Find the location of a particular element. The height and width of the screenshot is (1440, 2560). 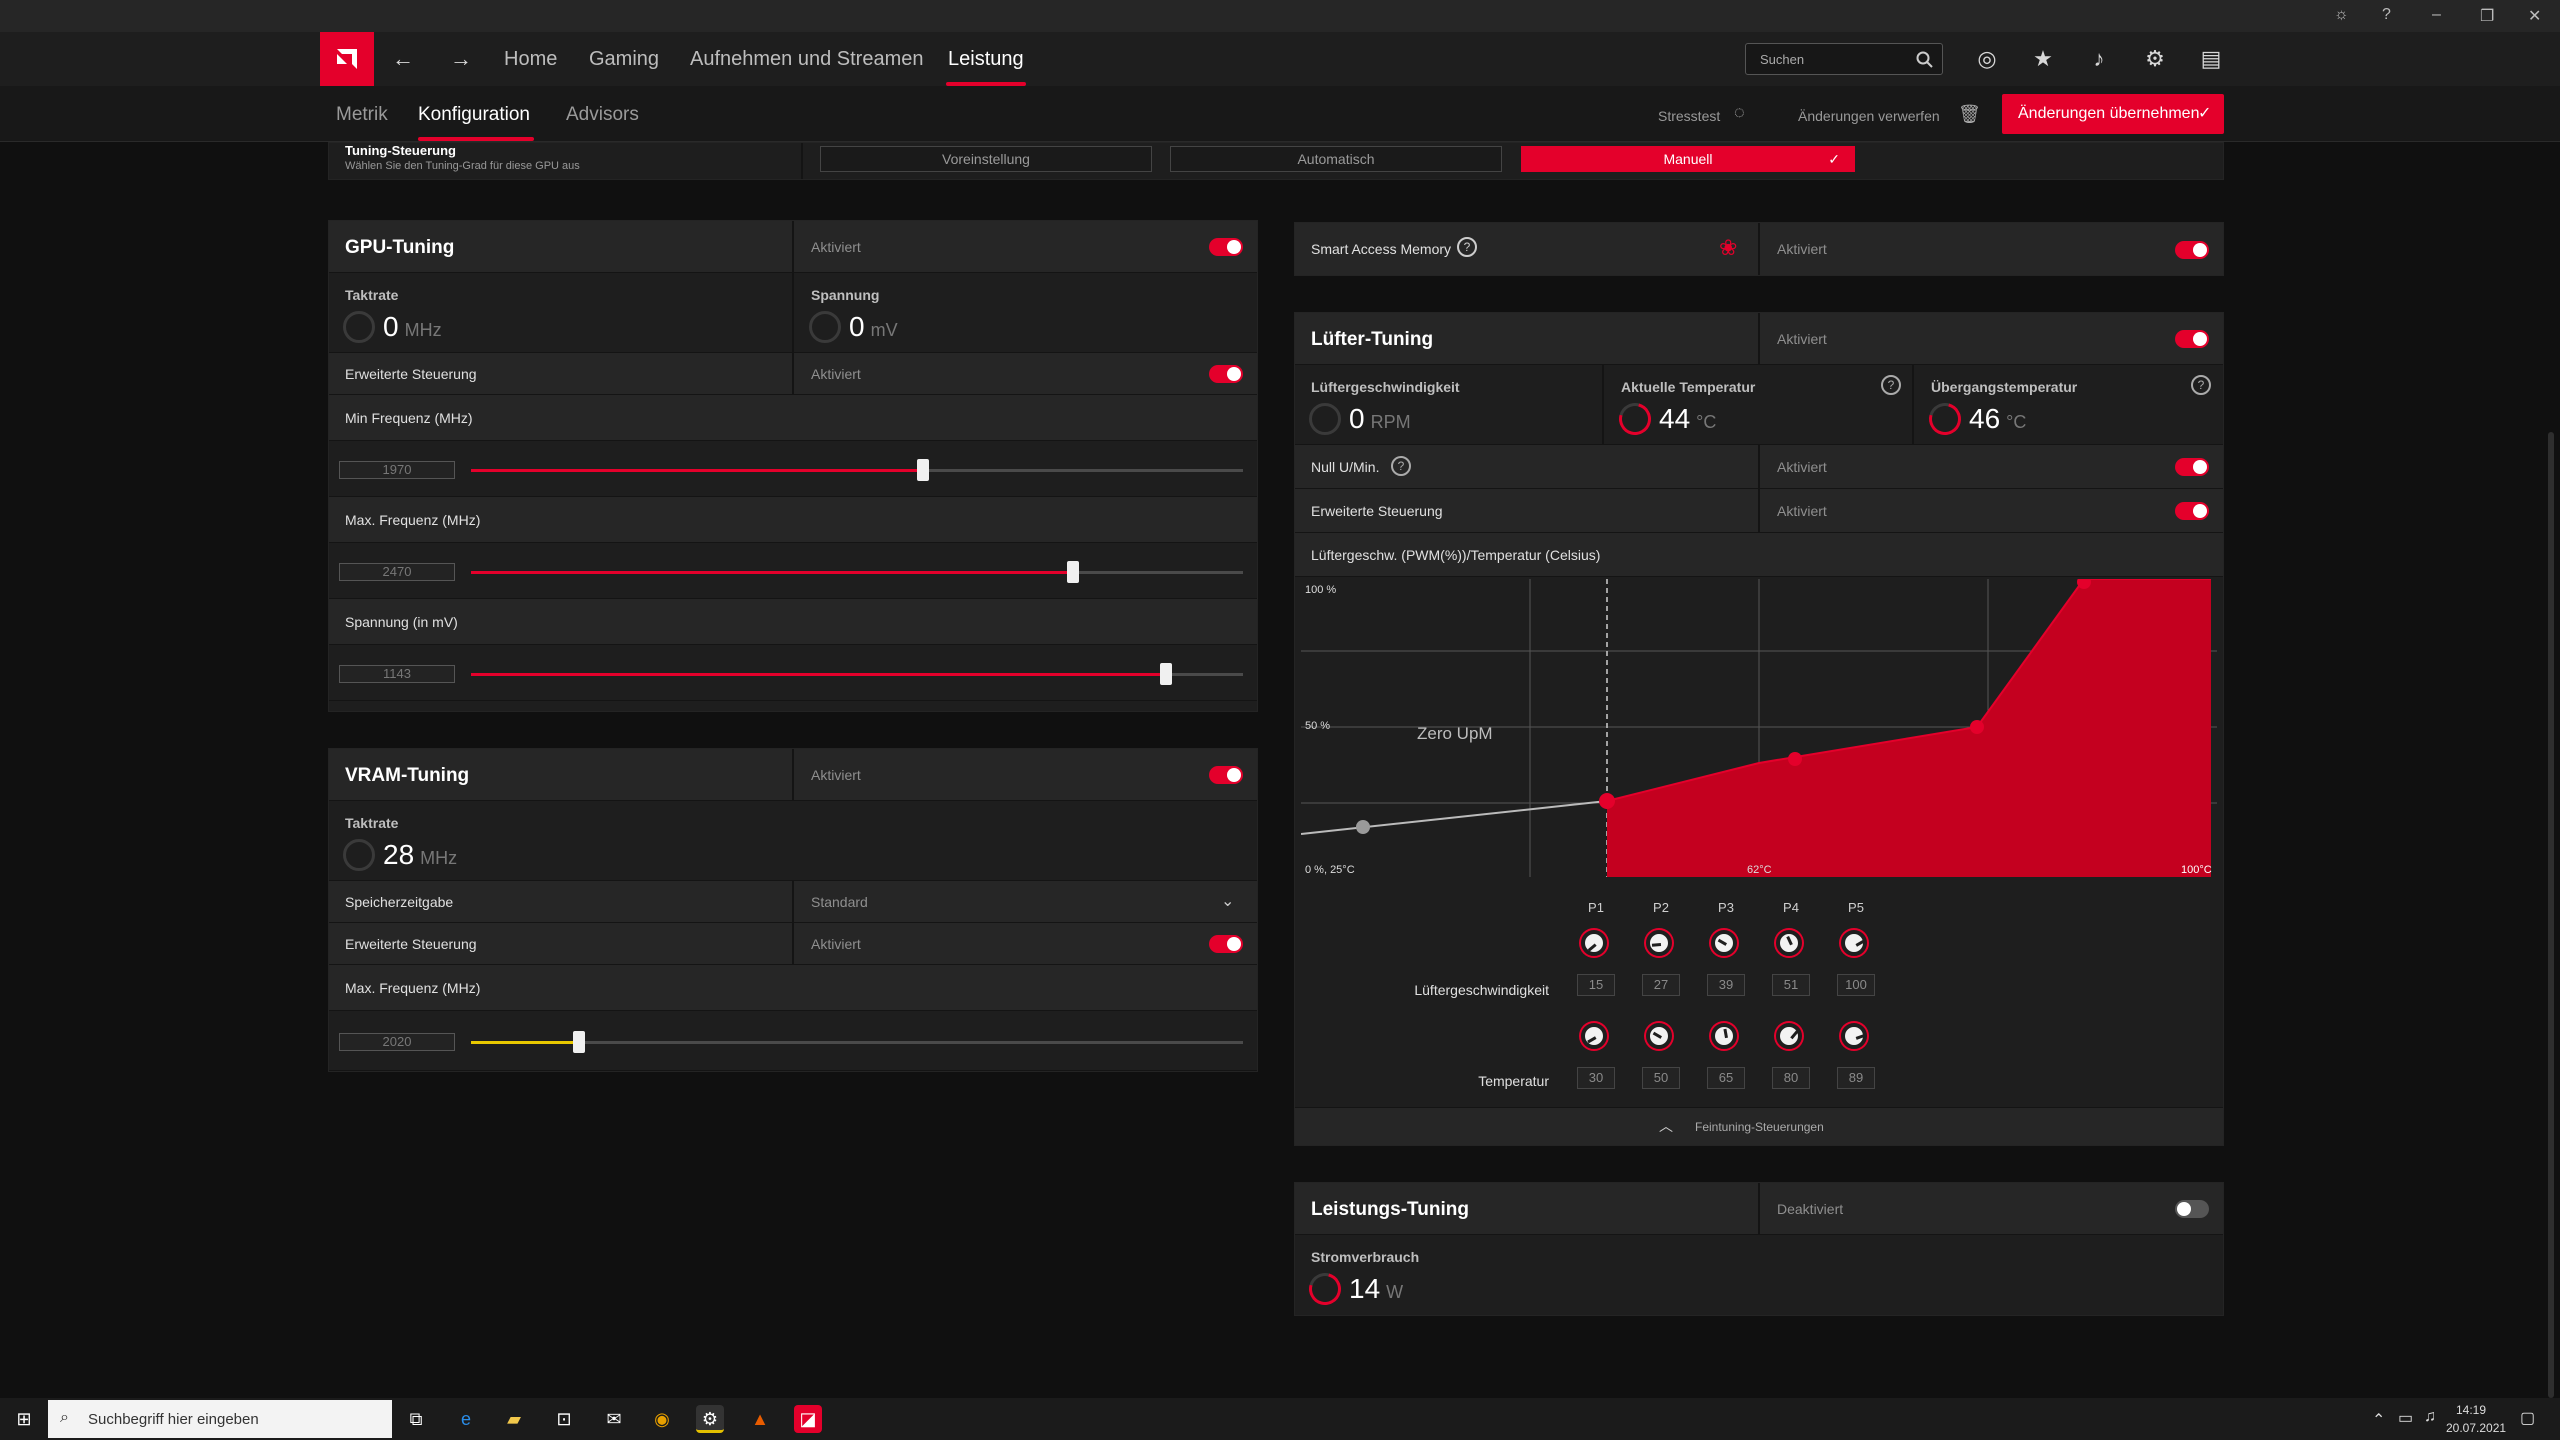

star-icon: ★ is located at coordinates (2043, 58).